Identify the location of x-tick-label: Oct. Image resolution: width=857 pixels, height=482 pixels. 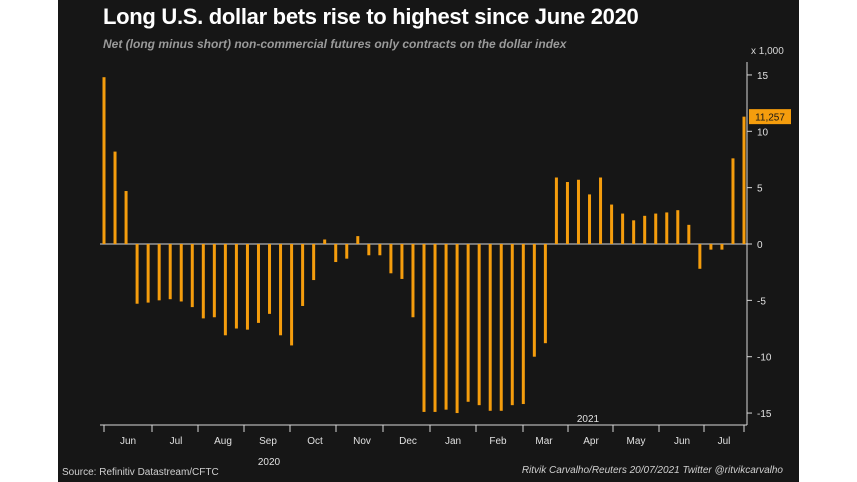
(315, 441).